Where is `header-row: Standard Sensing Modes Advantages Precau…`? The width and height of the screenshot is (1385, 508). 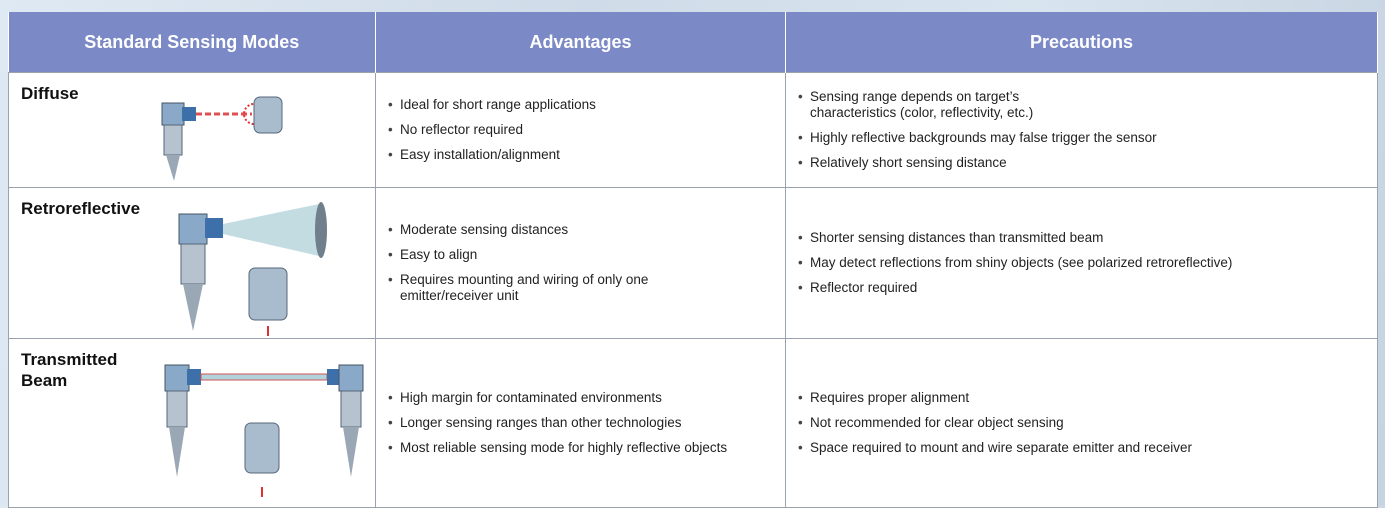
header-row: Standard Sensing Modes Advantages Precau… is located at coordinates (693, 42).